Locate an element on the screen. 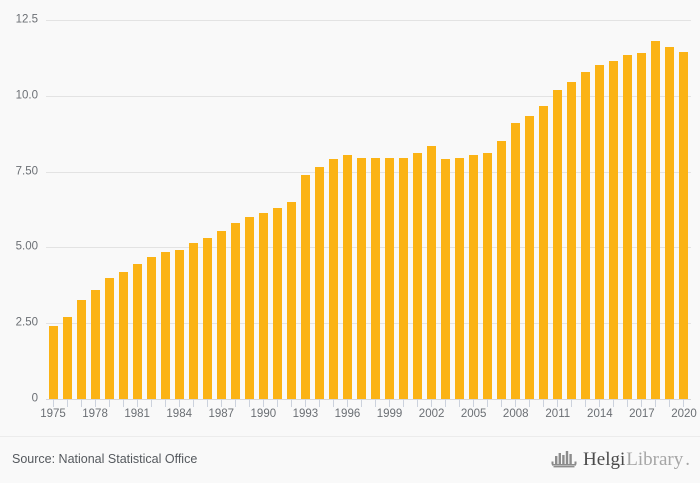 This screenshot has height=483, width=700. y-tick-label: 2.50 is located at coordinates (26, 322).